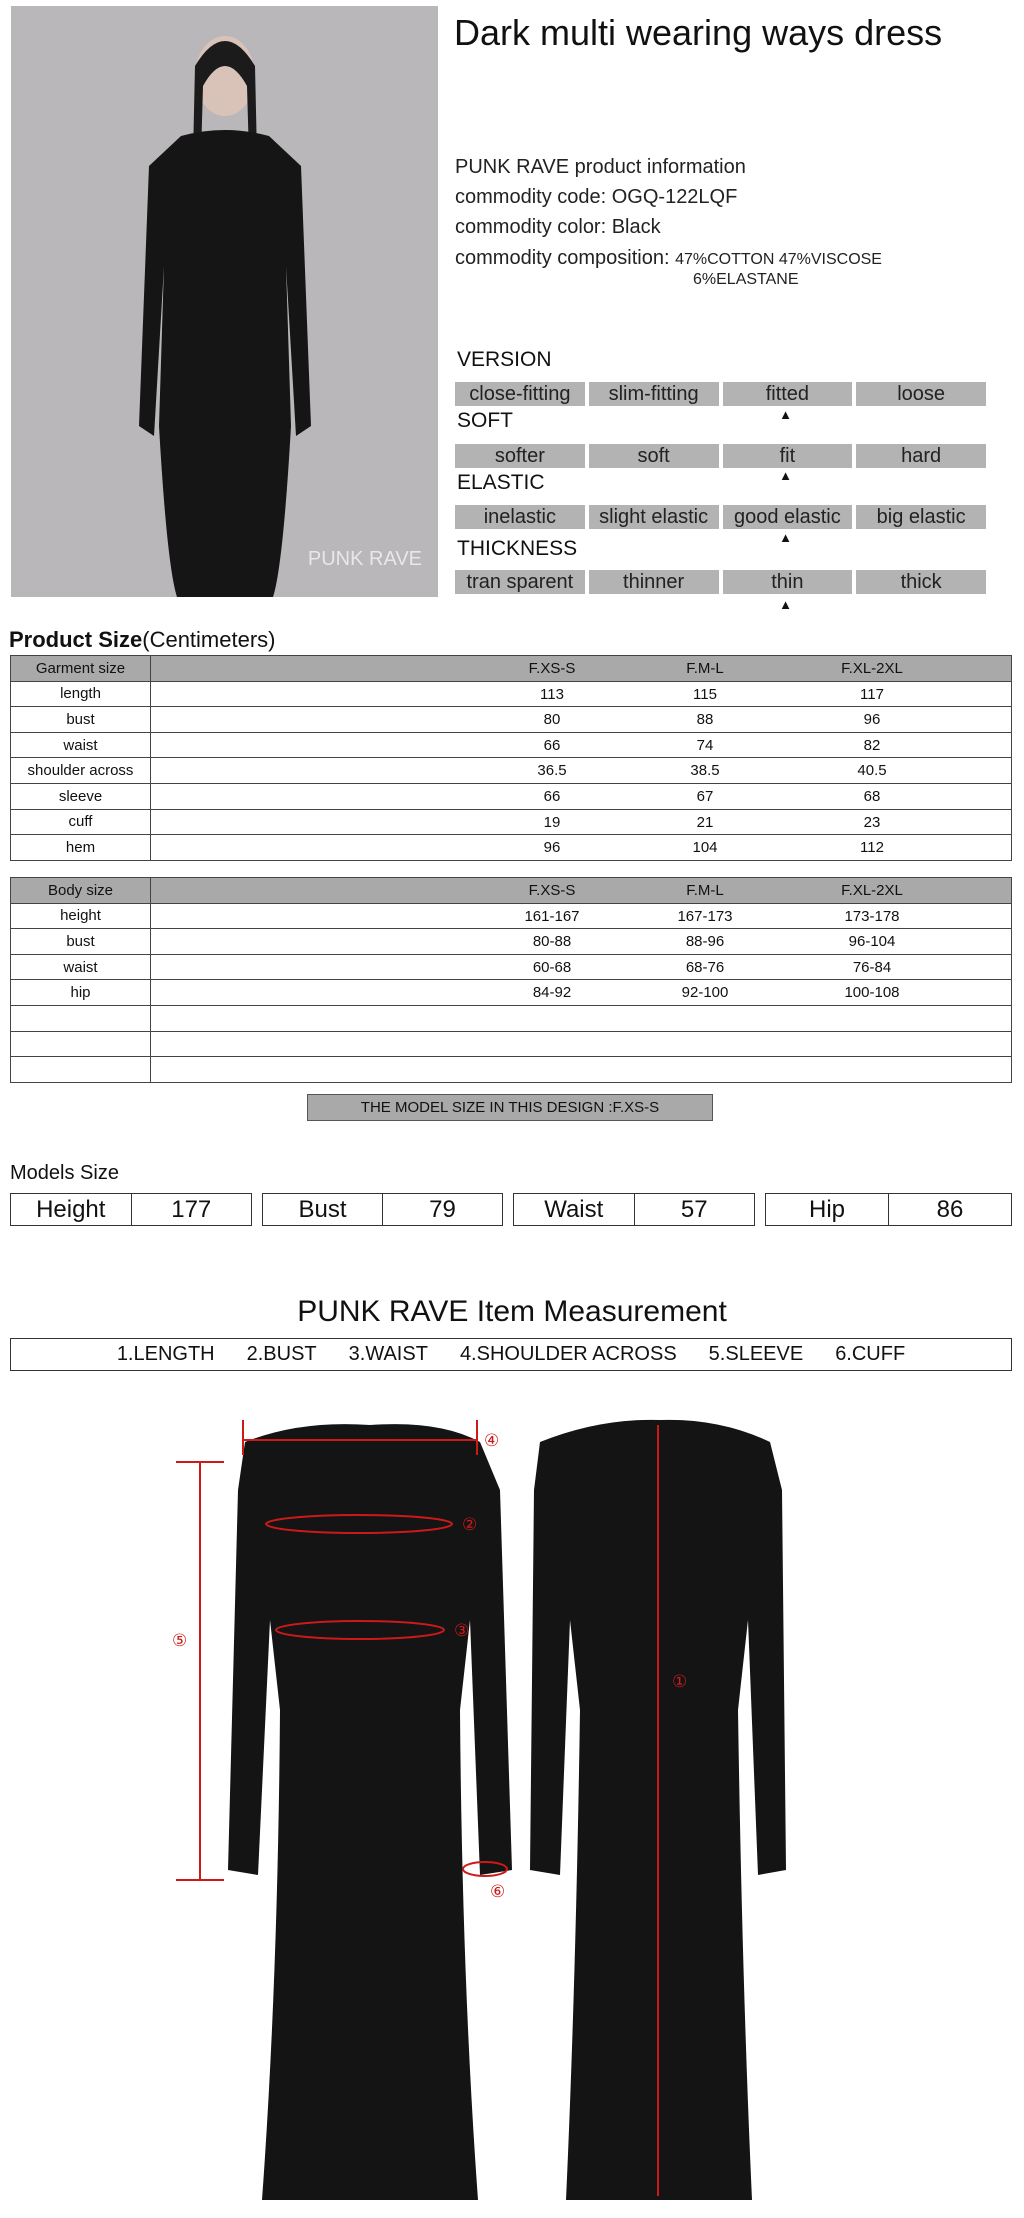 This screenshot has height=2218, width=1024. What do you see at coordinates (552, 967) in the screenshot?
I see `size-value: 60-68` at bounding box center [552, 967].